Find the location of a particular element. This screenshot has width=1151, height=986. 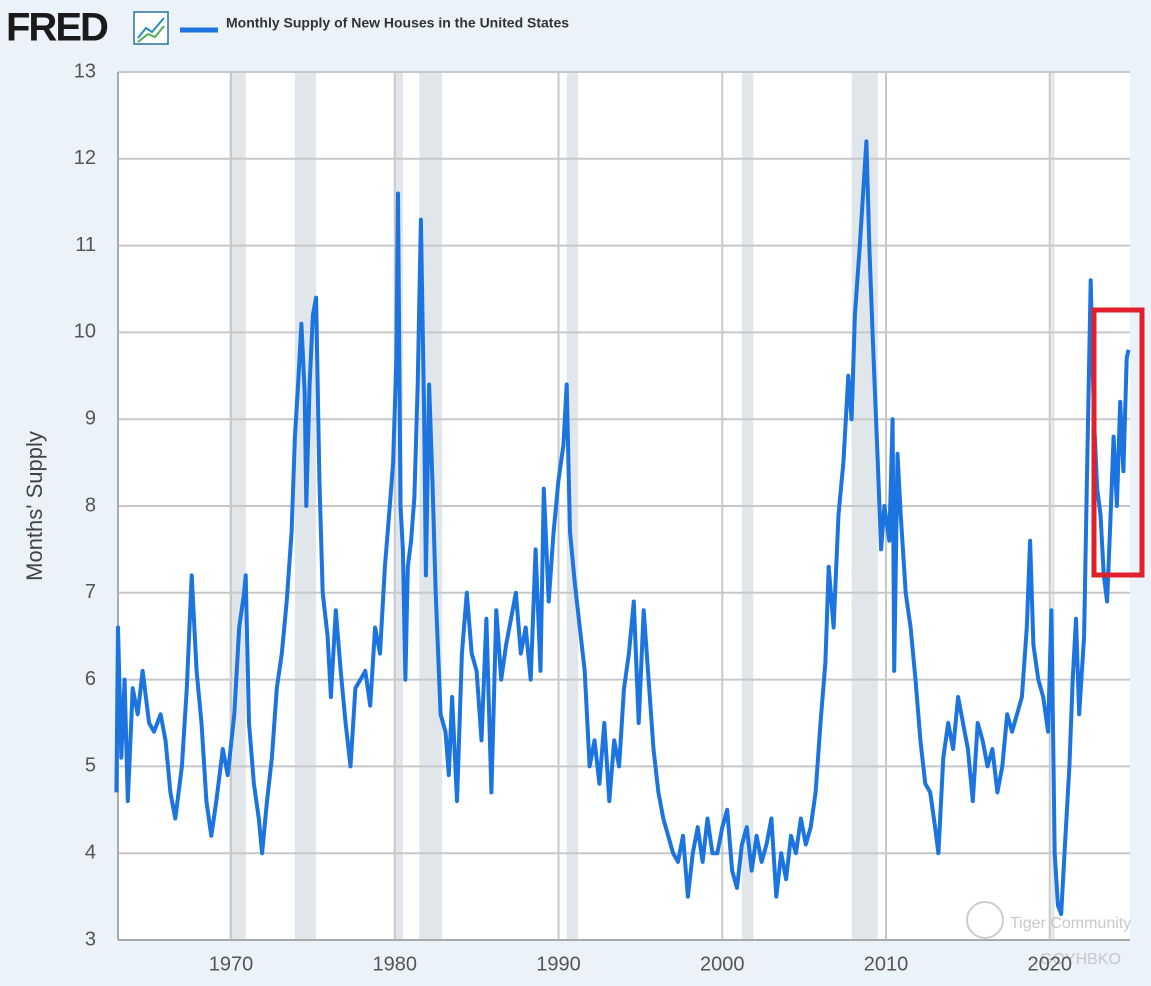

highlight-box is located at coordinates (1118, 442).